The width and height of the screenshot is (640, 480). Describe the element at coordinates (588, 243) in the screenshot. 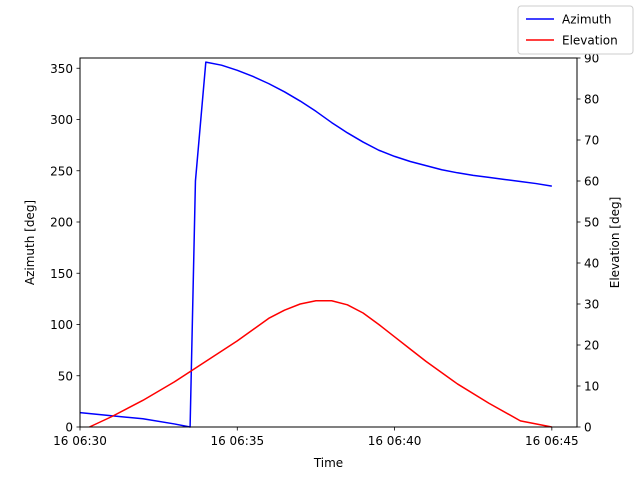

I see `right-y-axis: 0 10 20 30 40 50 60 70 80 90` at that location.